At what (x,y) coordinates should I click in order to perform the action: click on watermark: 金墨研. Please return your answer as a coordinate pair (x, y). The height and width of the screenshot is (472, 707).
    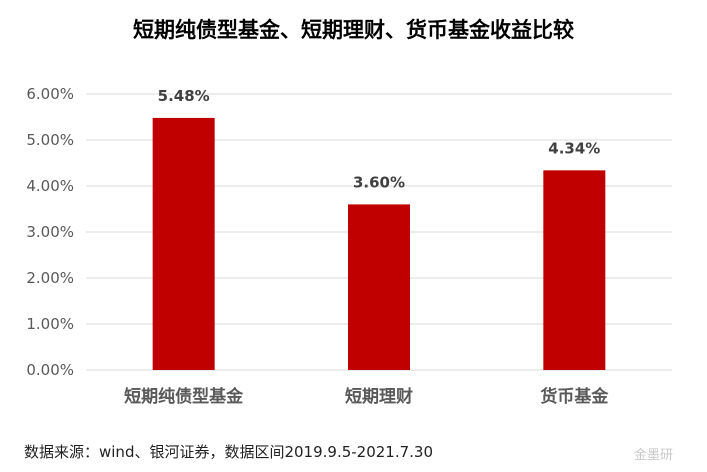
    Looking at the image, I should click on (654, 455).